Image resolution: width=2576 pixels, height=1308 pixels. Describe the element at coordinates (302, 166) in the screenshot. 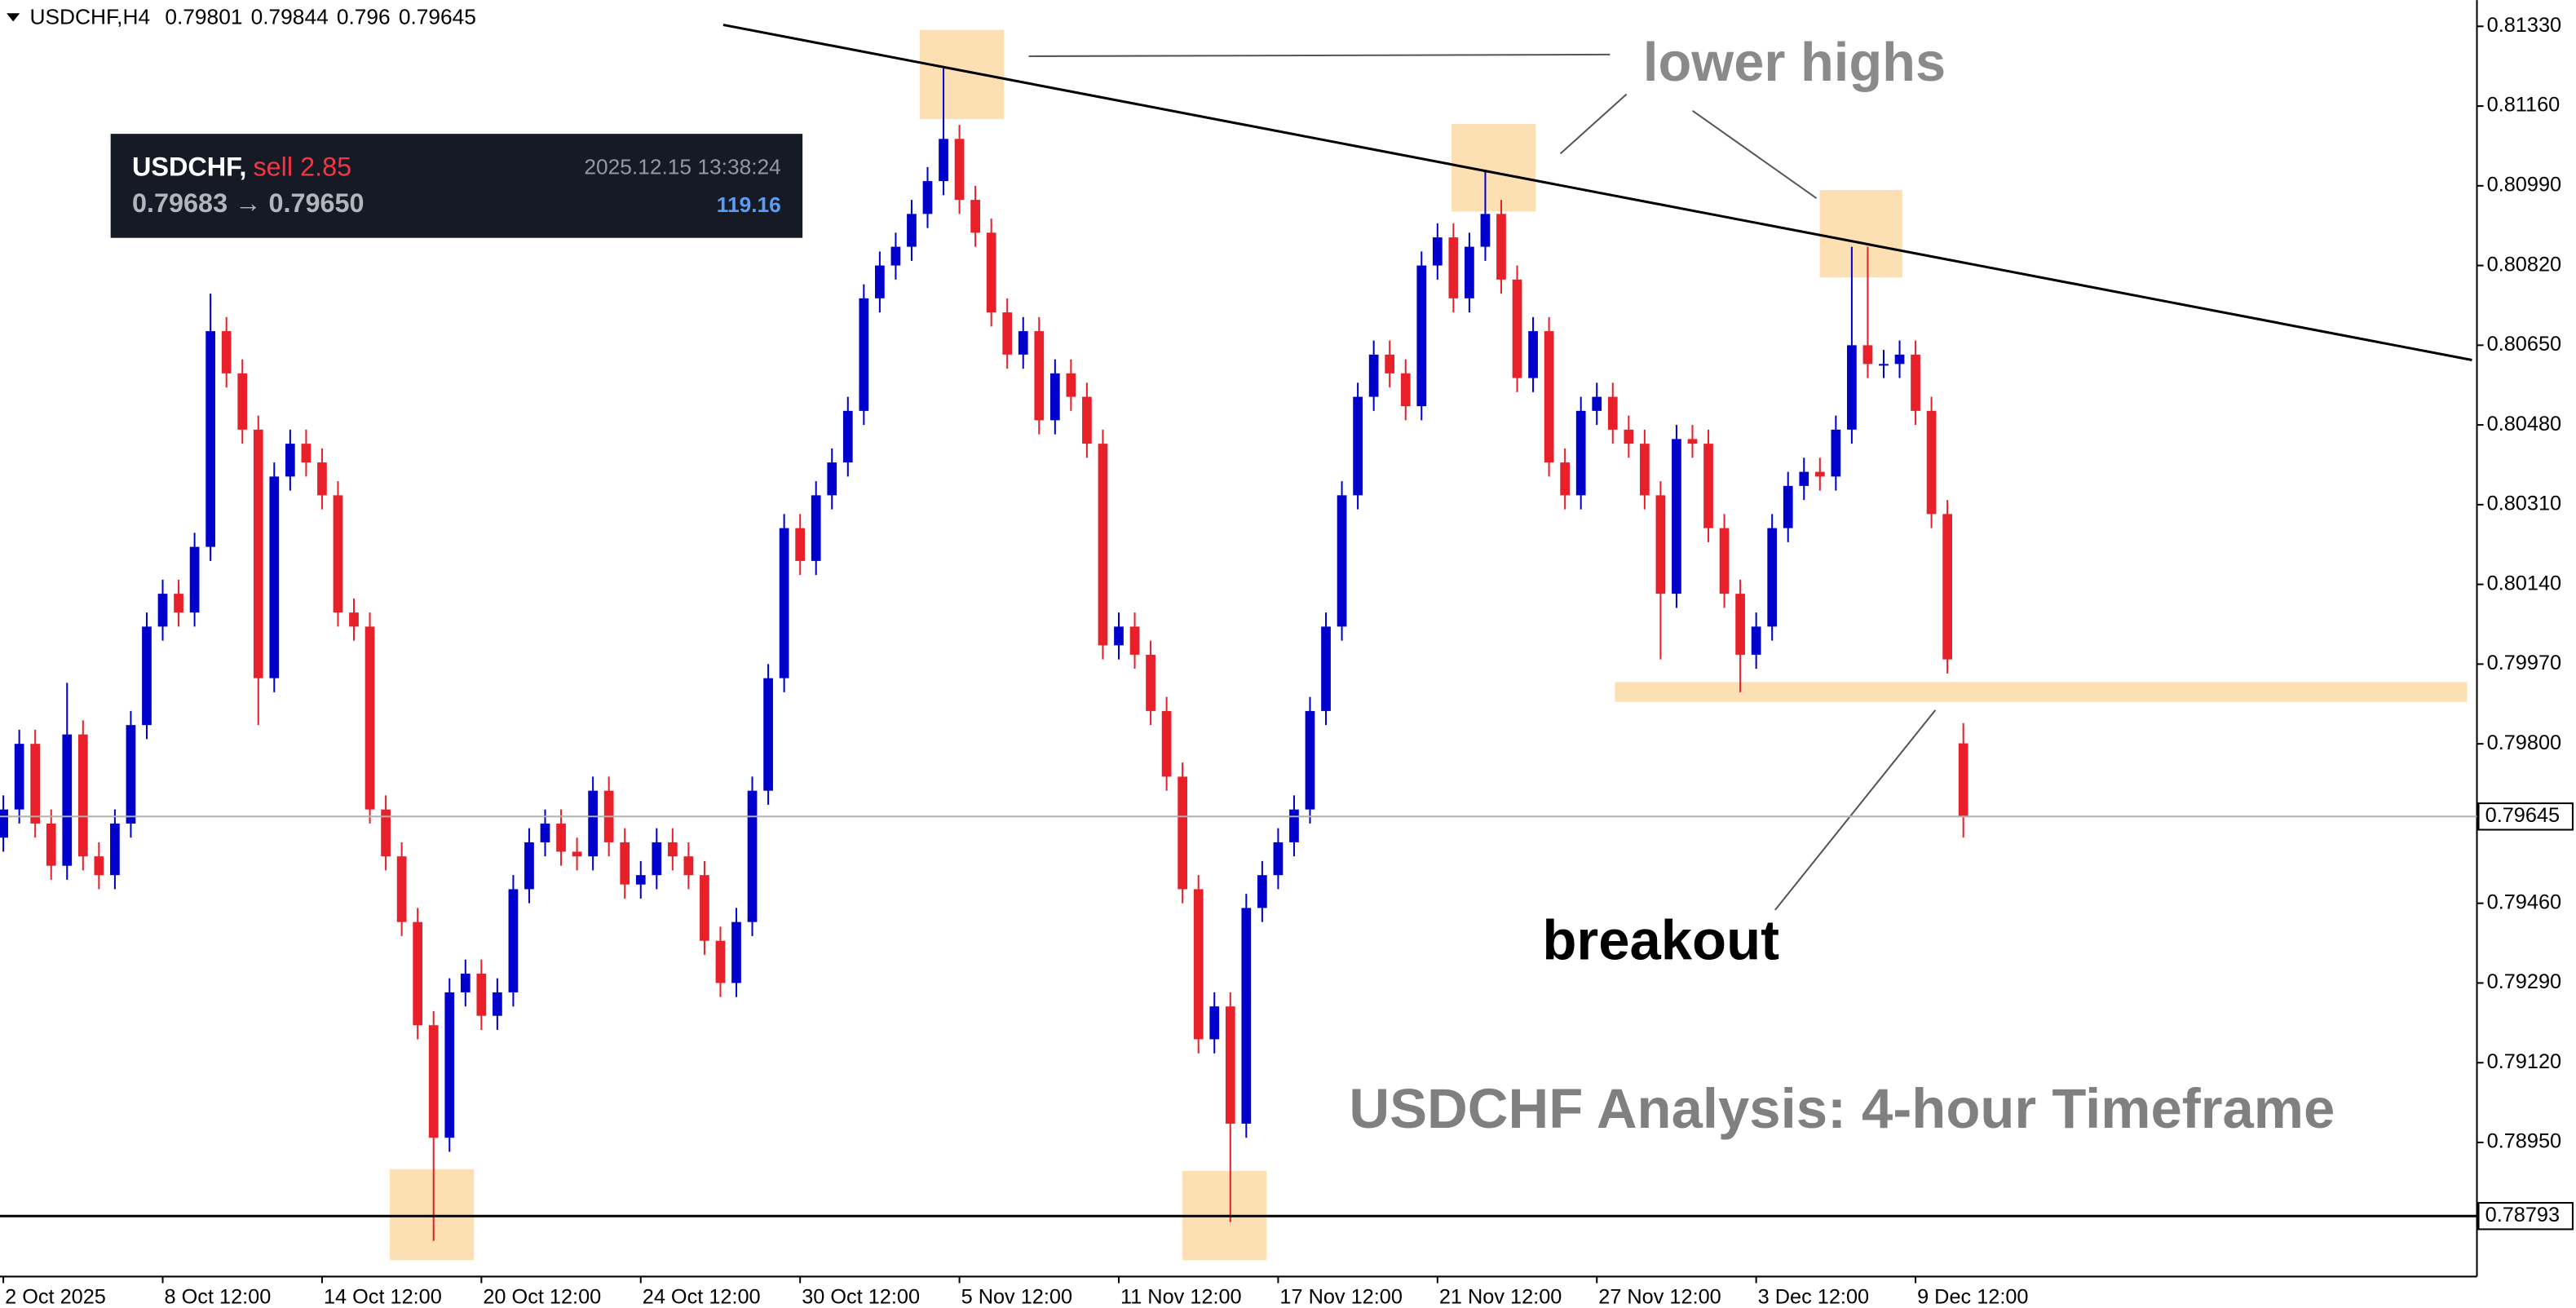

I see `trade-side: sell 2.85` at that location.